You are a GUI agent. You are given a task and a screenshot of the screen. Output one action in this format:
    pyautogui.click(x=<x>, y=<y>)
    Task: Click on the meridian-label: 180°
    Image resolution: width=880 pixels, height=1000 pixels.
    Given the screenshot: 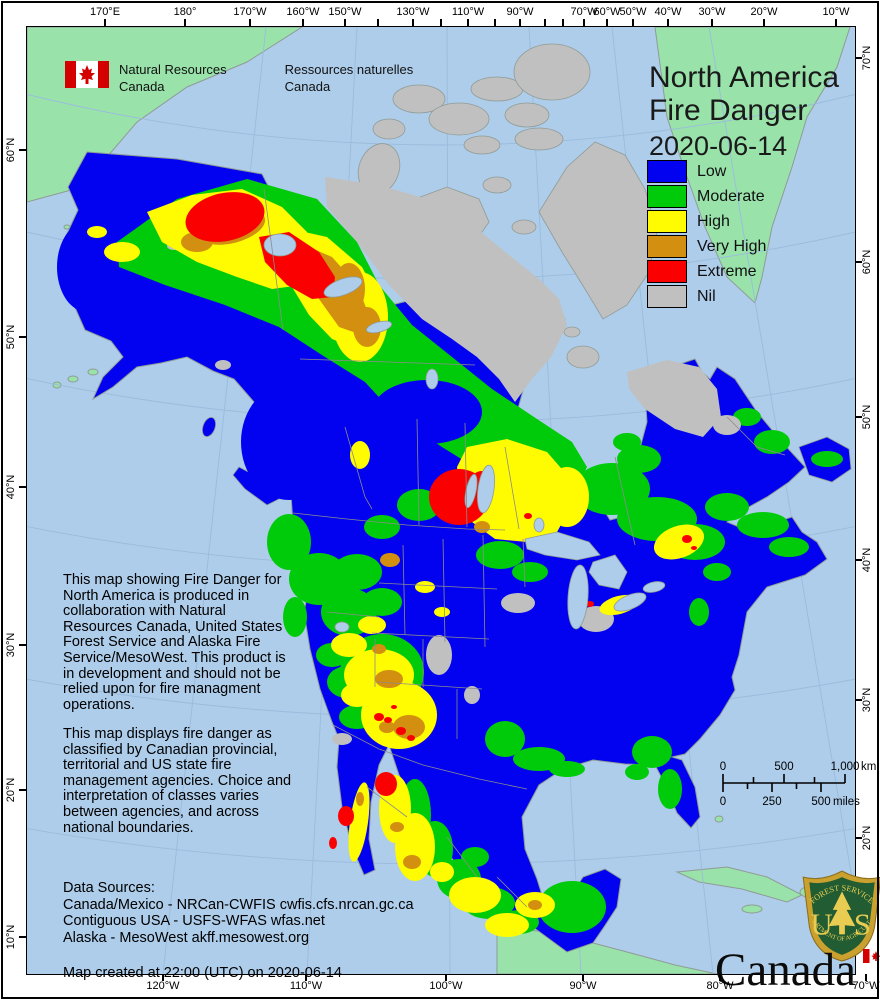 What is the action you would take?
    pyautogui.click(x=185, y=12)
    